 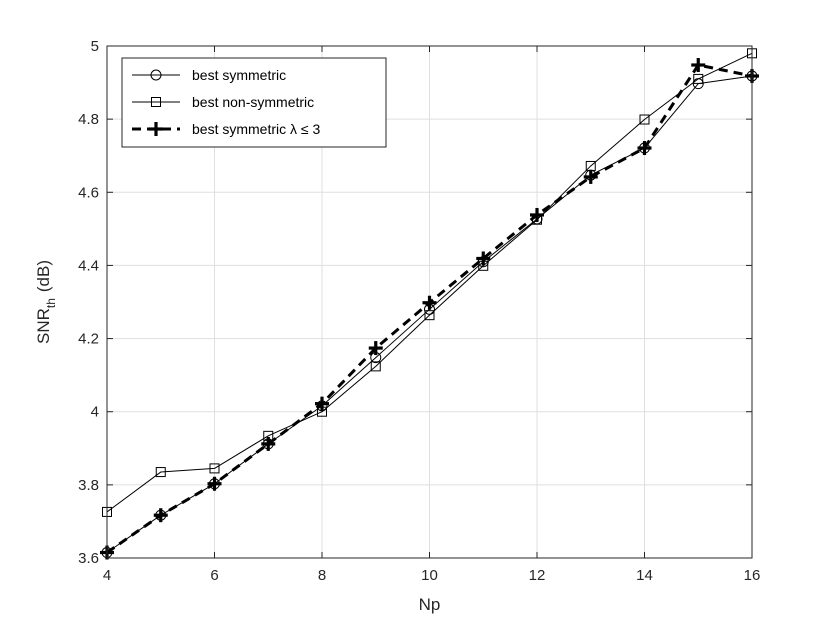 I want to click on x-axis-title: Np, so click(x=430, y=604).